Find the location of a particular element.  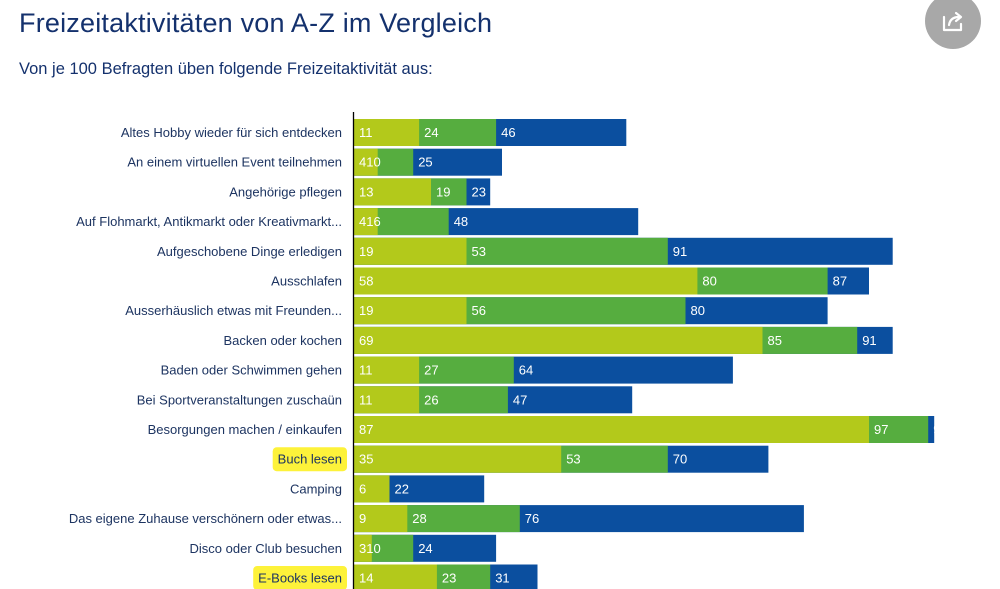

share-icon is located at coordinates (952, 21).